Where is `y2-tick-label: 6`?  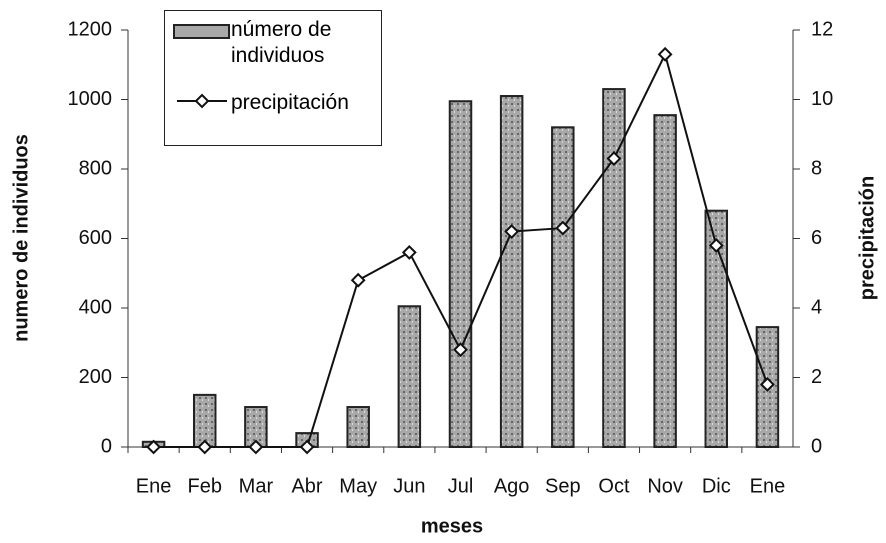
y2-tick-label: 6 is located at coordinates (816, 238).